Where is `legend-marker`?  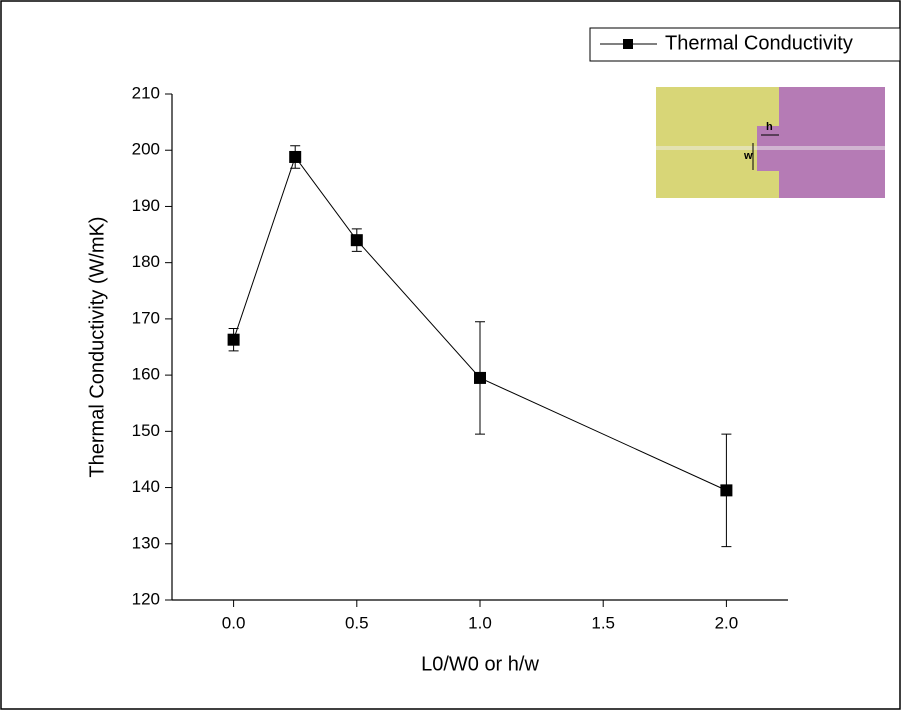
legend-marker is located at coordinates (628, 44).